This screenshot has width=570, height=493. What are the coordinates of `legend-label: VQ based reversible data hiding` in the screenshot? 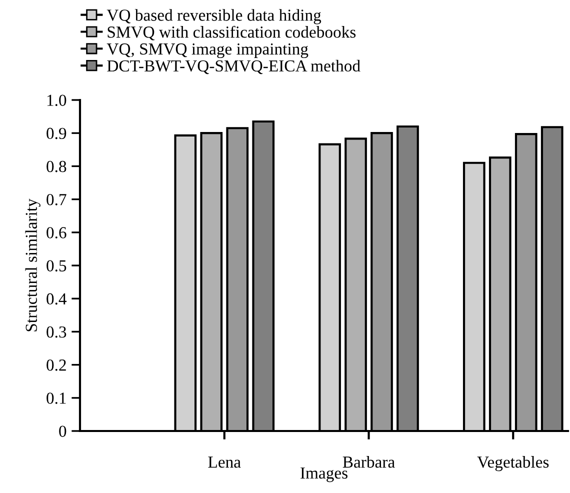 It's located at (214, 16).